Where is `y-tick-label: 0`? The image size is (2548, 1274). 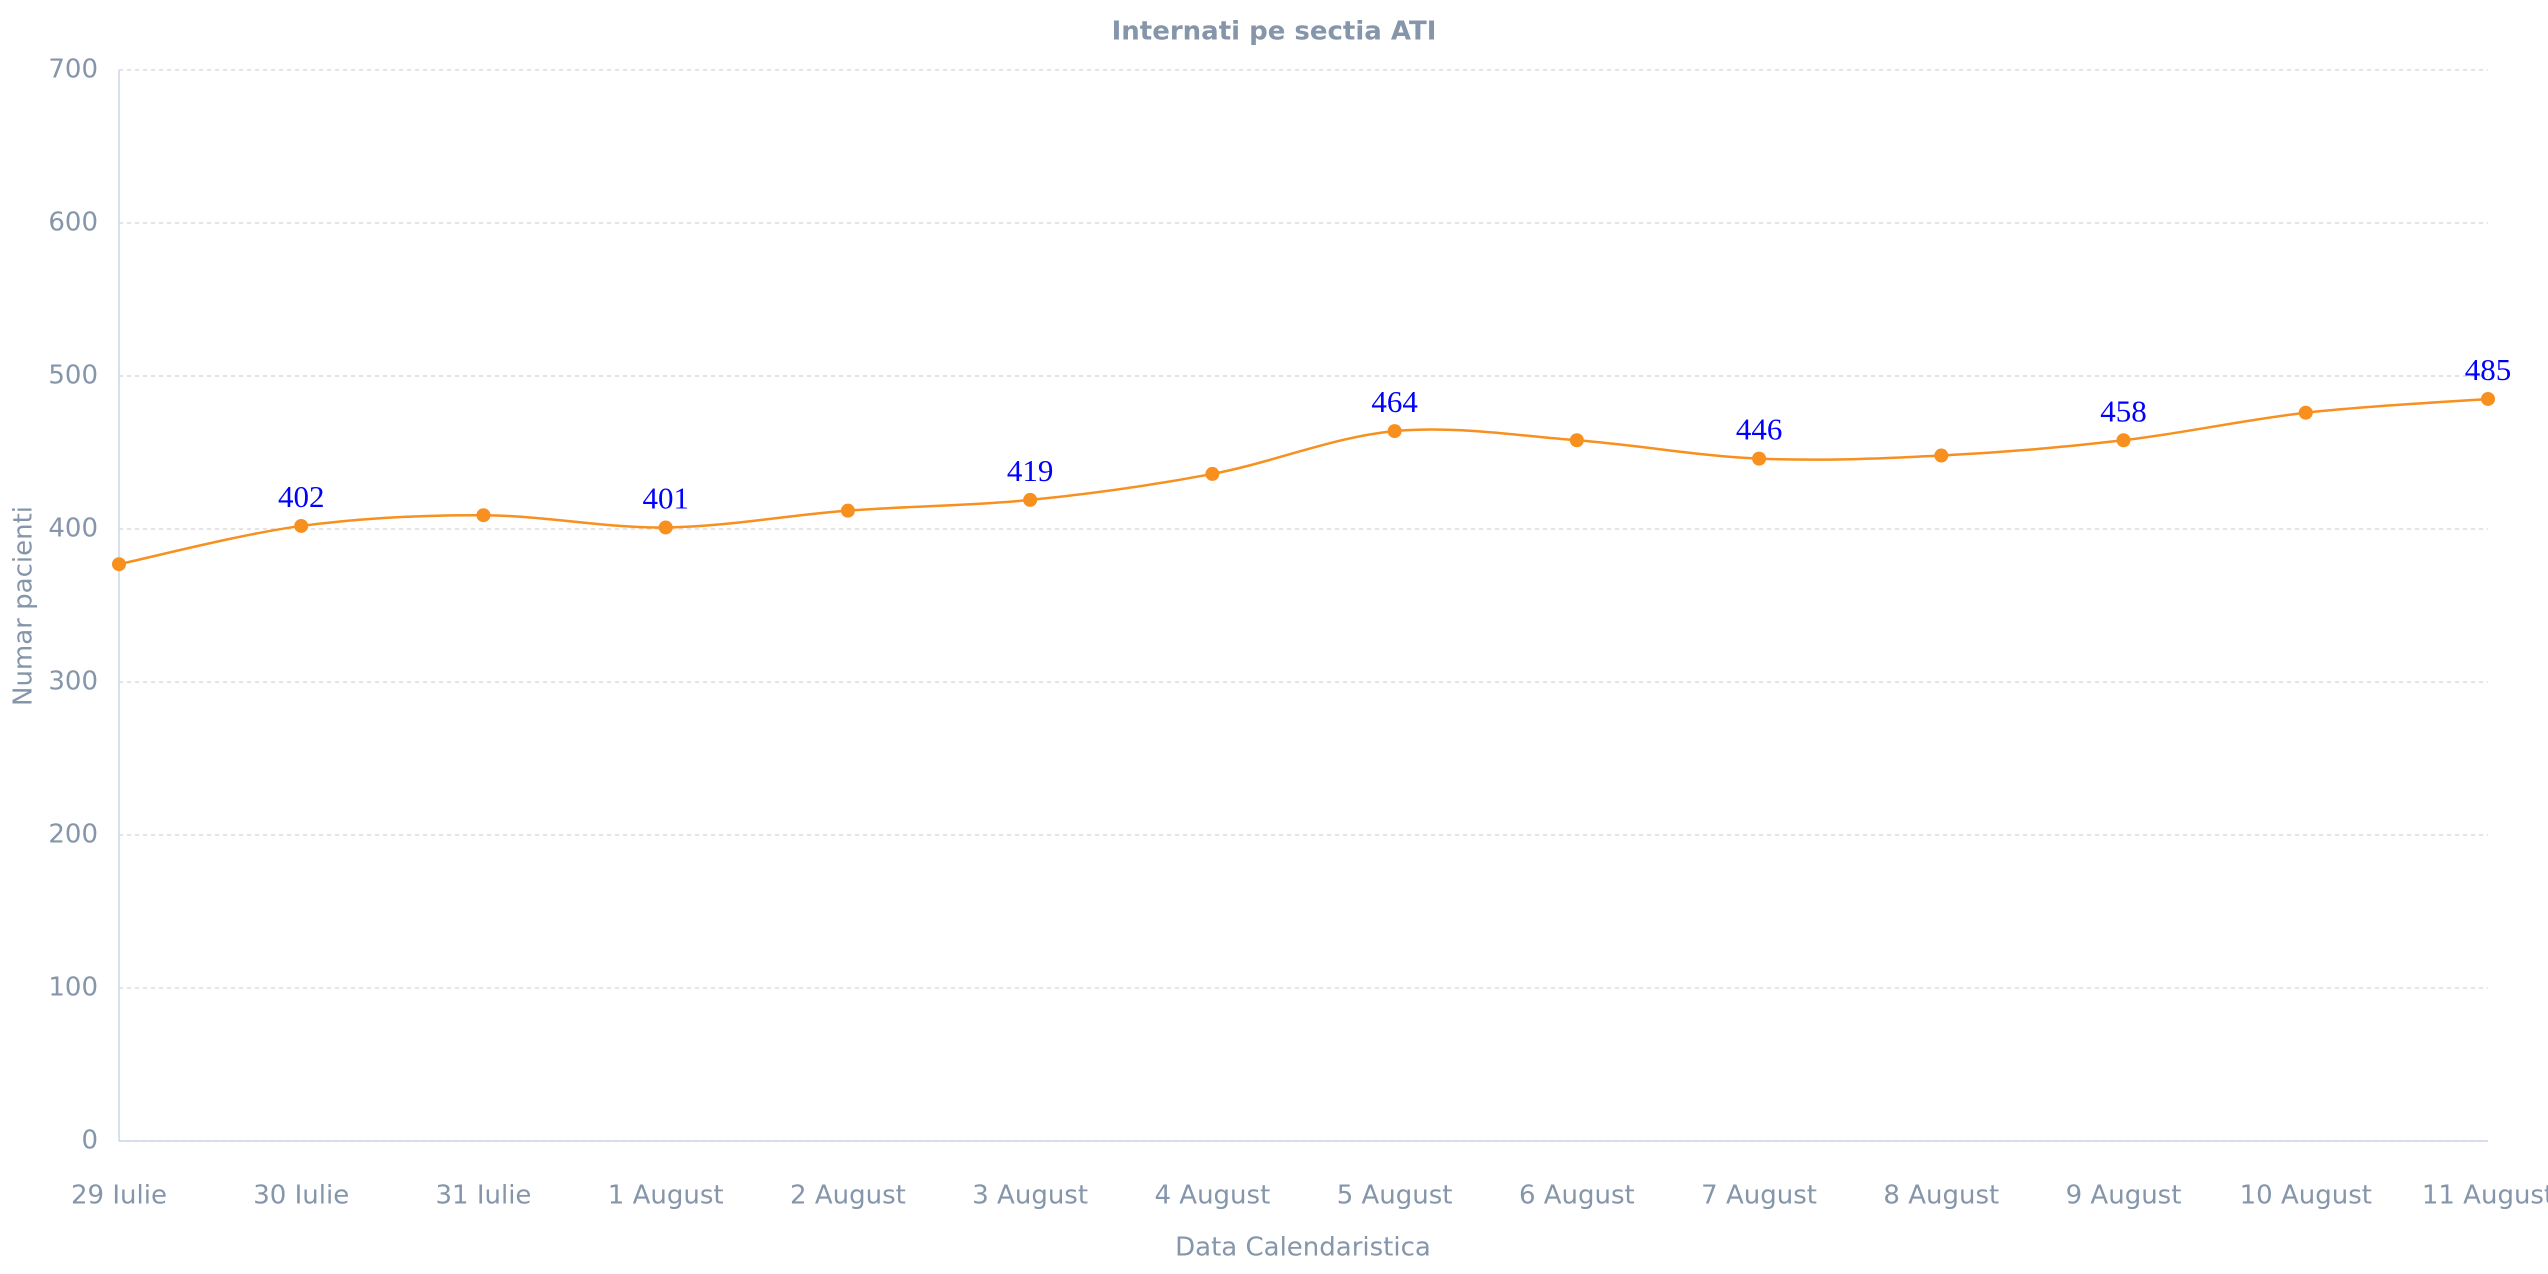 y-tick-label: 0 is located at coordinates (89, 1141).